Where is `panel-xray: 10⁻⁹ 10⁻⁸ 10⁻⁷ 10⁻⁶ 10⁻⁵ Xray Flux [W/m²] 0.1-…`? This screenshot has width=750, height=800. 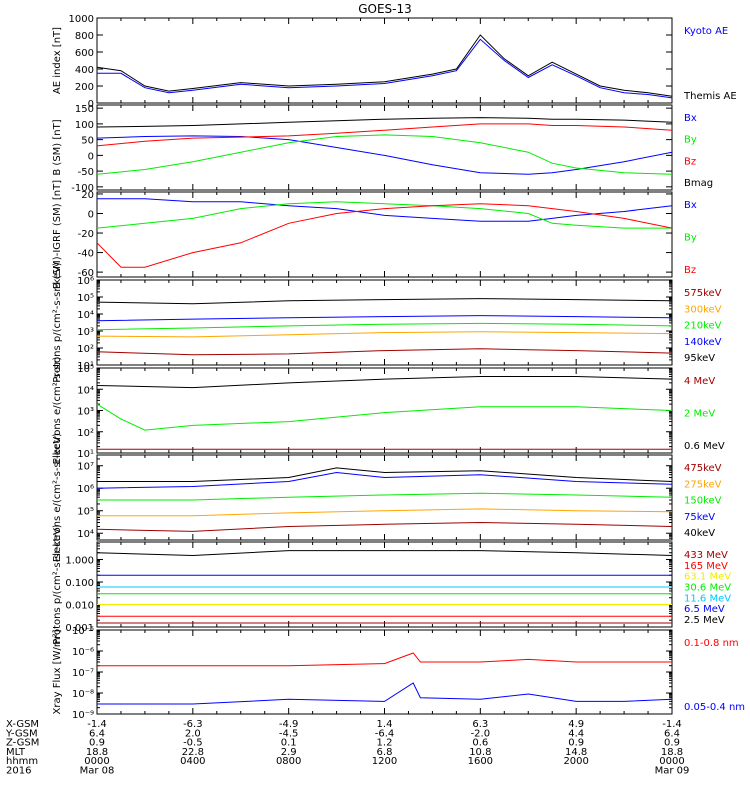
panel-xray: 10⁻⁹ 10⁻⁸ 10⁻⁷ 10⁻⁶ 10⁻⁵ Xray Flux [W/m²] 0.1-… is located at coordinates (398, 673).